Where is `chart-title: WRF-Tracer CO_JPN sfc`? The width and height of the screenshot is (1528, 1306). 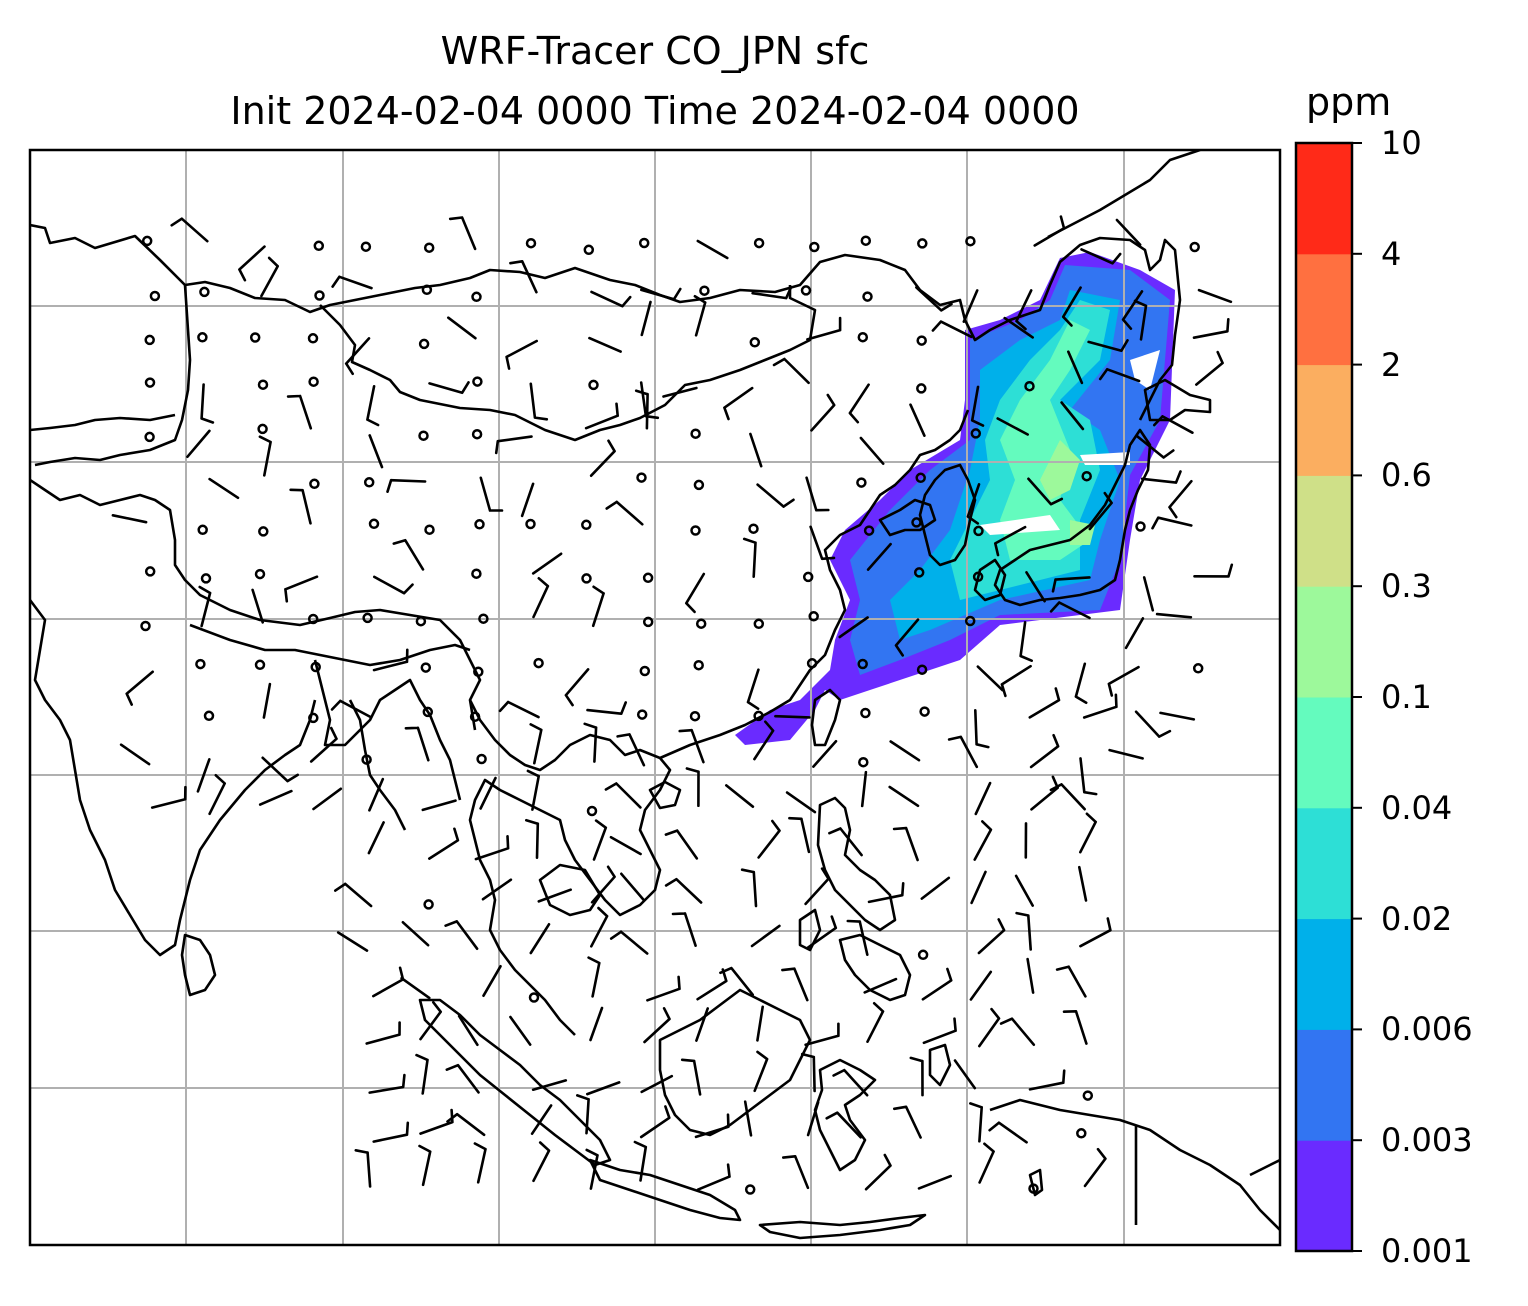 chart-title: WRF-Tracer CO_JPN sfc is located at coordinates (655, 51).